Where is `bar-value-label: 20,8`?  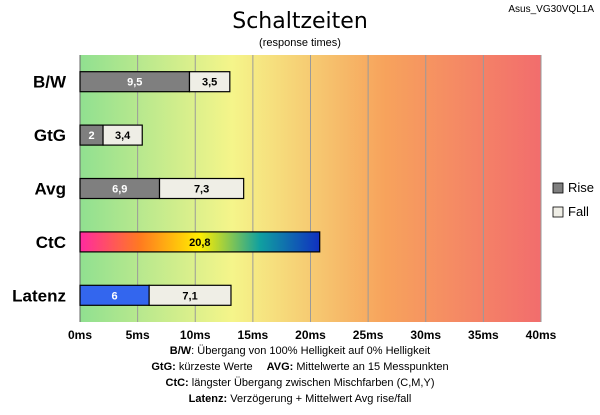 bar-value-label: 20,8 is located at coordinates (199, 243).